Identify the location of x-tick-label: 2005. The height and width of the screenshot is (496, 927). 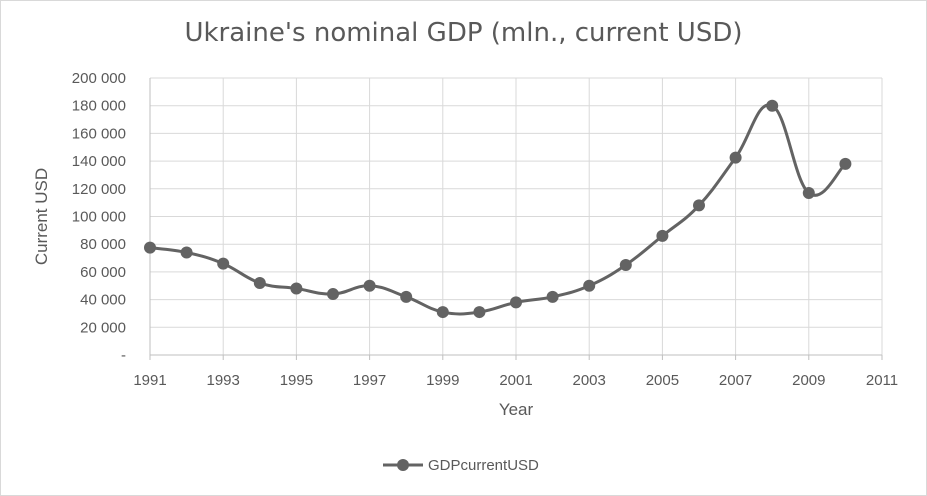
(662, 380).